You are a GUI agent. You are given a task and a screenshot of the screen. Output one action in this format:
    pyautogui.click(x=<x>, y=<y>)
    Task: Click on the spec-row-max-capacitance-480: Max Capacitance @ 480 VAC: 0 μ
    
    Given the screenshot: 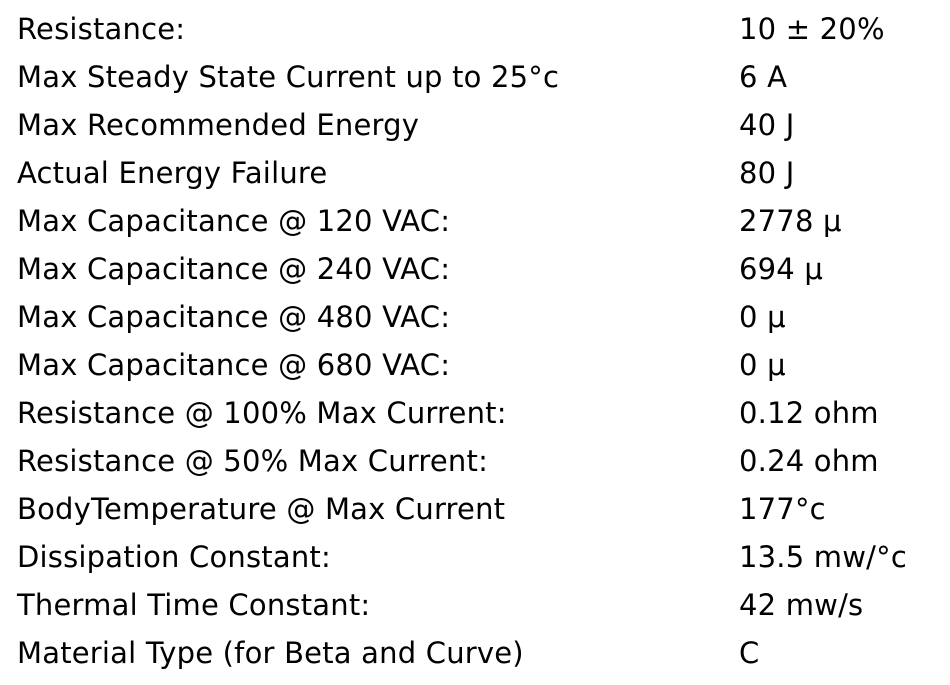 What is the action you would take?
    pyautogui.click(x=479, y=317)
    